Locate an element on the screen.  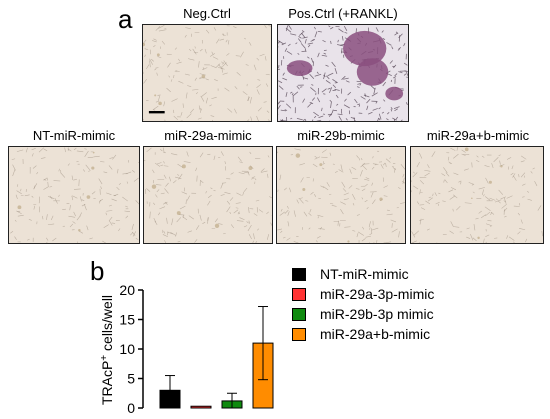
caption-neg-ctrl: Neg.Ctrl is located at coordinates (207, 13).